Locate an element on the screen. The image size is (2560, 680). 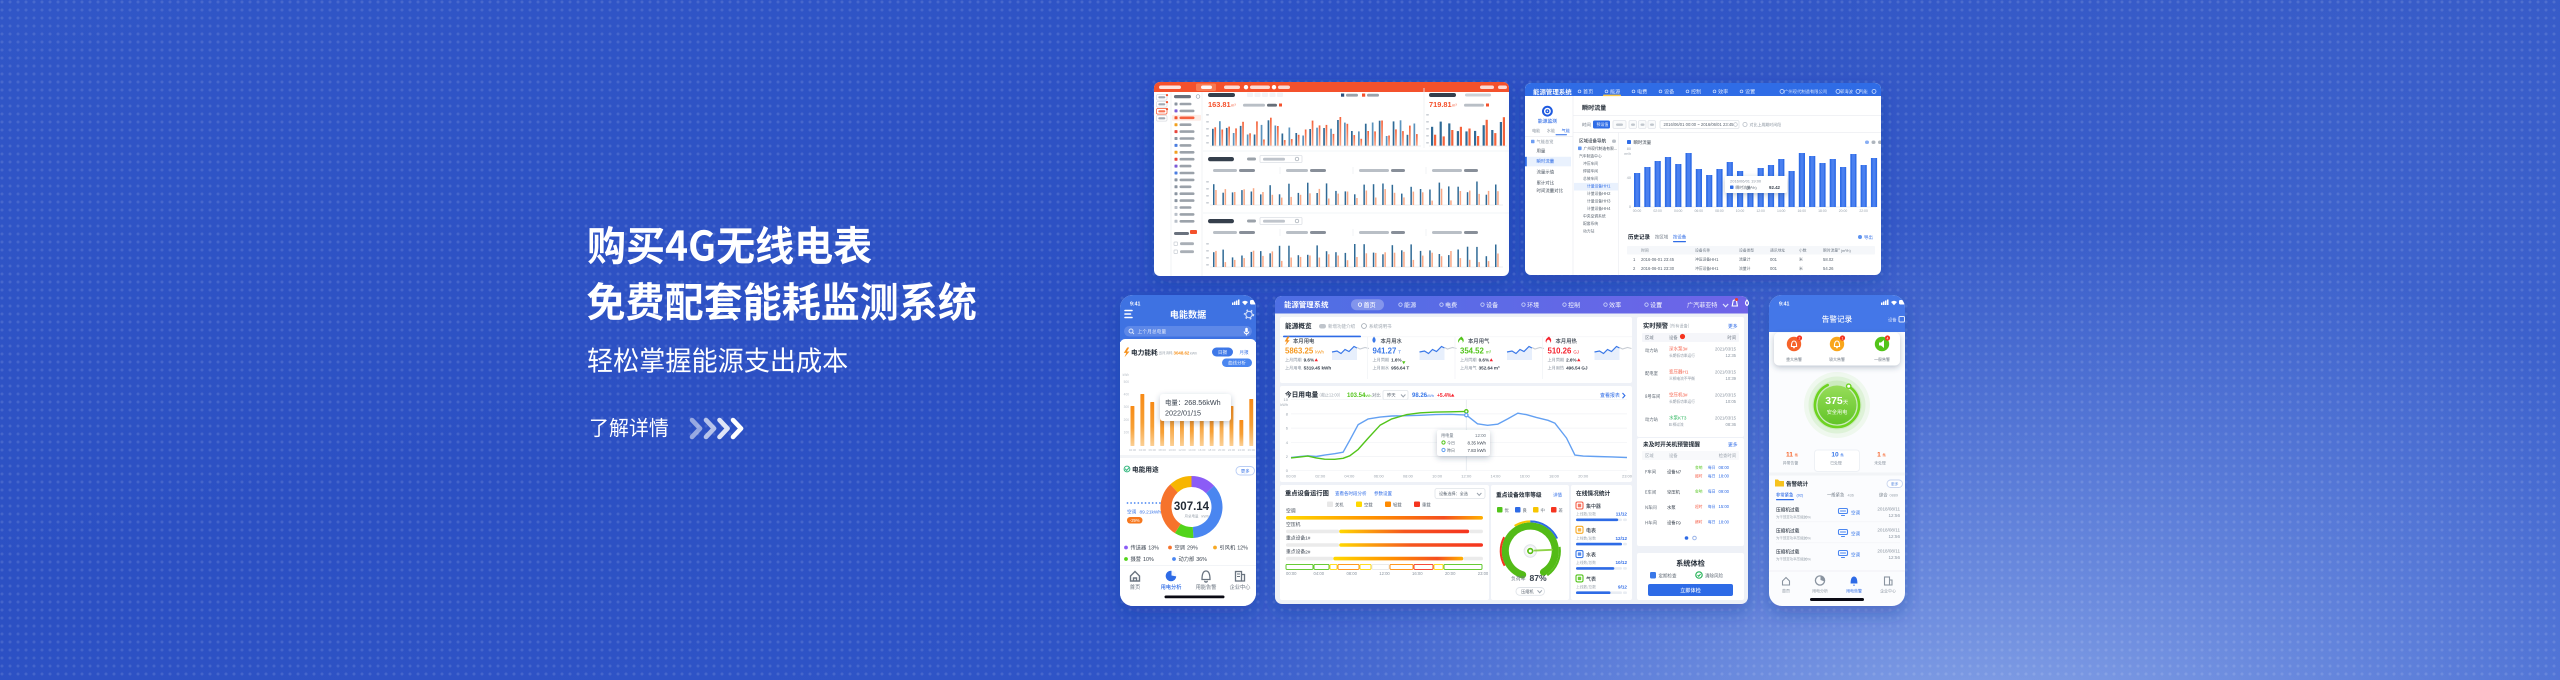
svg-text: HH2 is located at coordinates (1606, 193).